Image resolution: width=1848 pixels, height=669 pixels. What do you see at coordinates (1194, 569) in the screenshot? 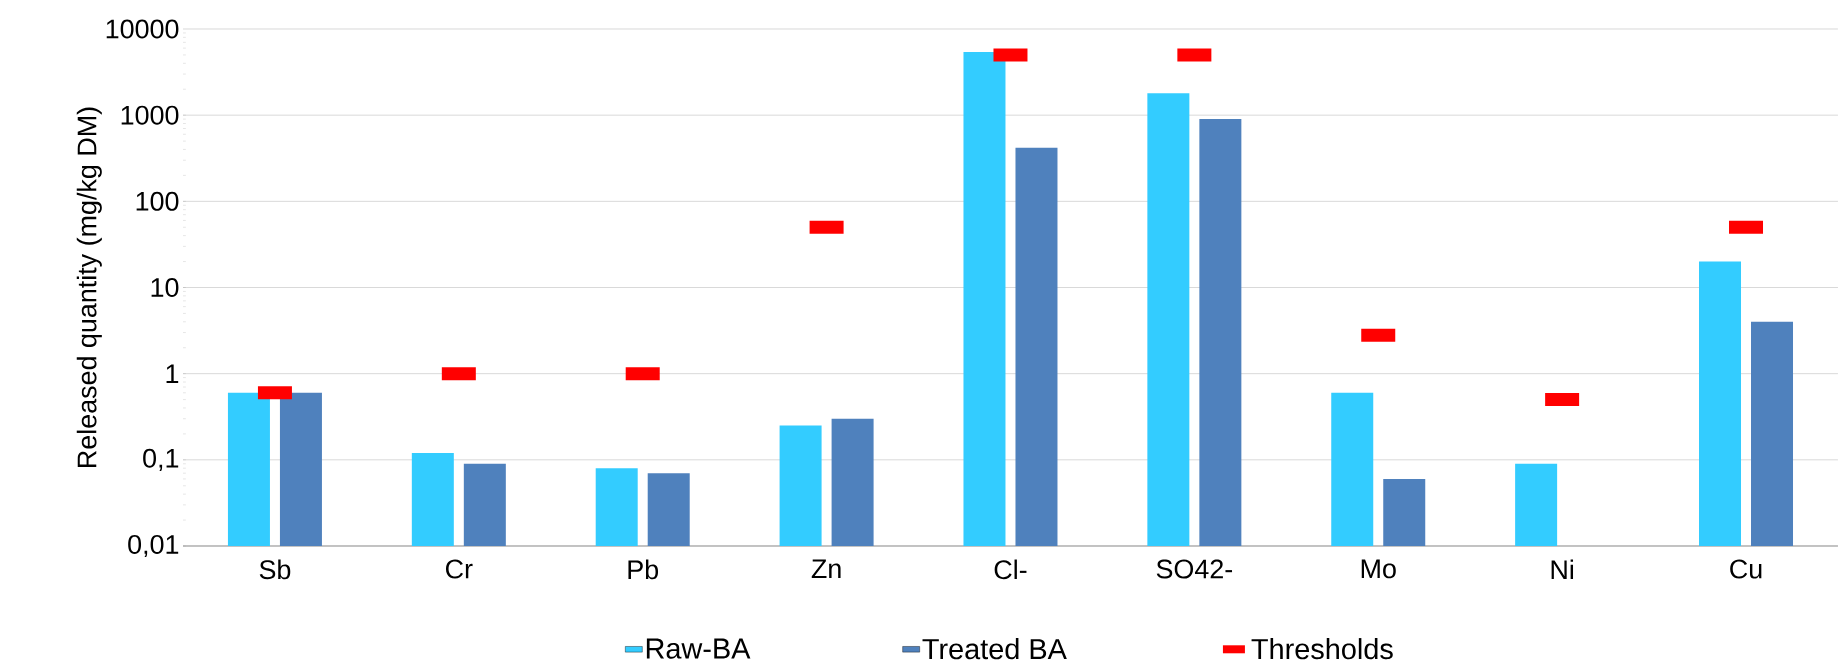
I see `x-tick-label: SO42-` at bounding box center [1194, 569].